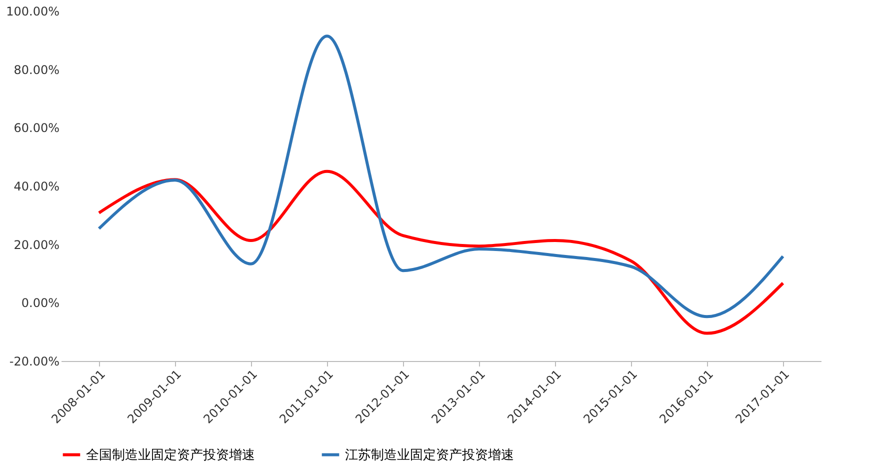  What do you see at coordinates (34, 361) in the screenshot?
I see `y-tick-label: -20.00%` at bounding box center [34, 361].